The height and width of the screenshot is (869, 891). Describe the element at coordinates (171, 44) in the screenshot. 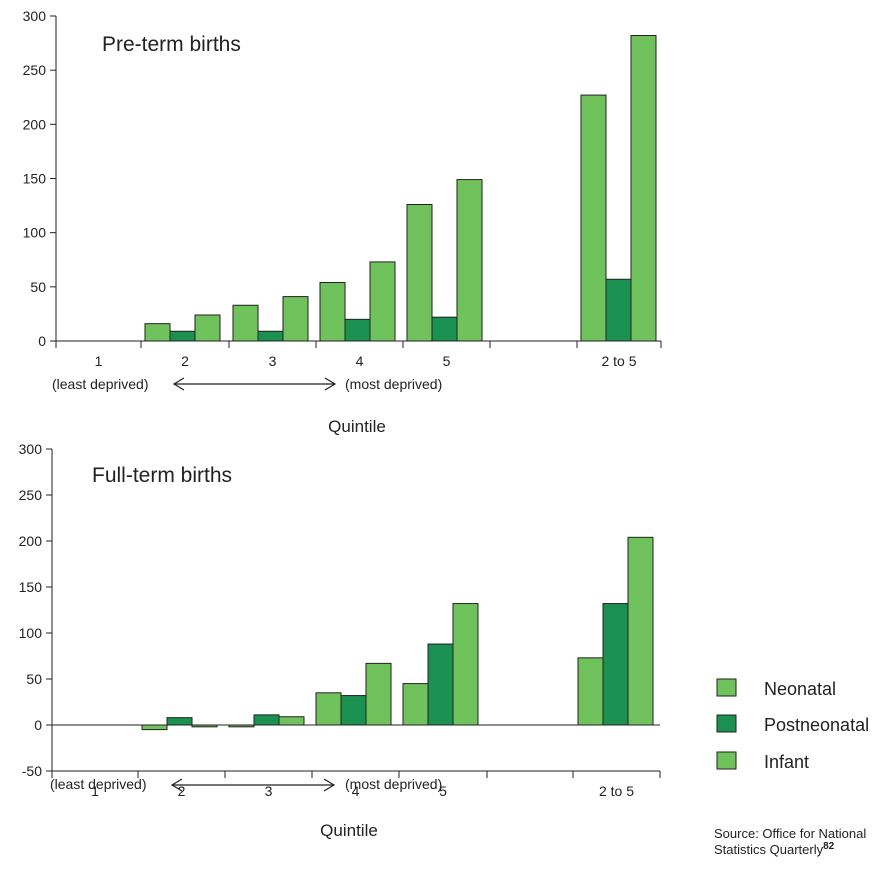

I see `pre-term-title: Pre-term births` at that location.